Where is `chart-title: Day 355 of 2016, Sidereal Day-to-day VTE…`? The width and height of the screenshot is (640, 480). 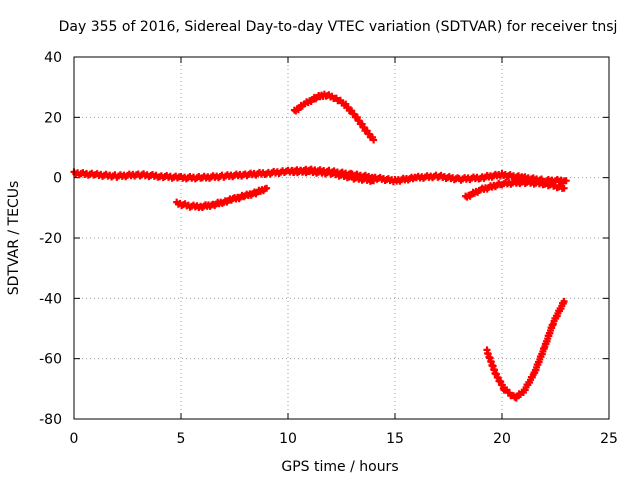 chart-title: Day 355 of 2016, Sidereal Day-to-day VTE… is located at coordinates (338, 27).